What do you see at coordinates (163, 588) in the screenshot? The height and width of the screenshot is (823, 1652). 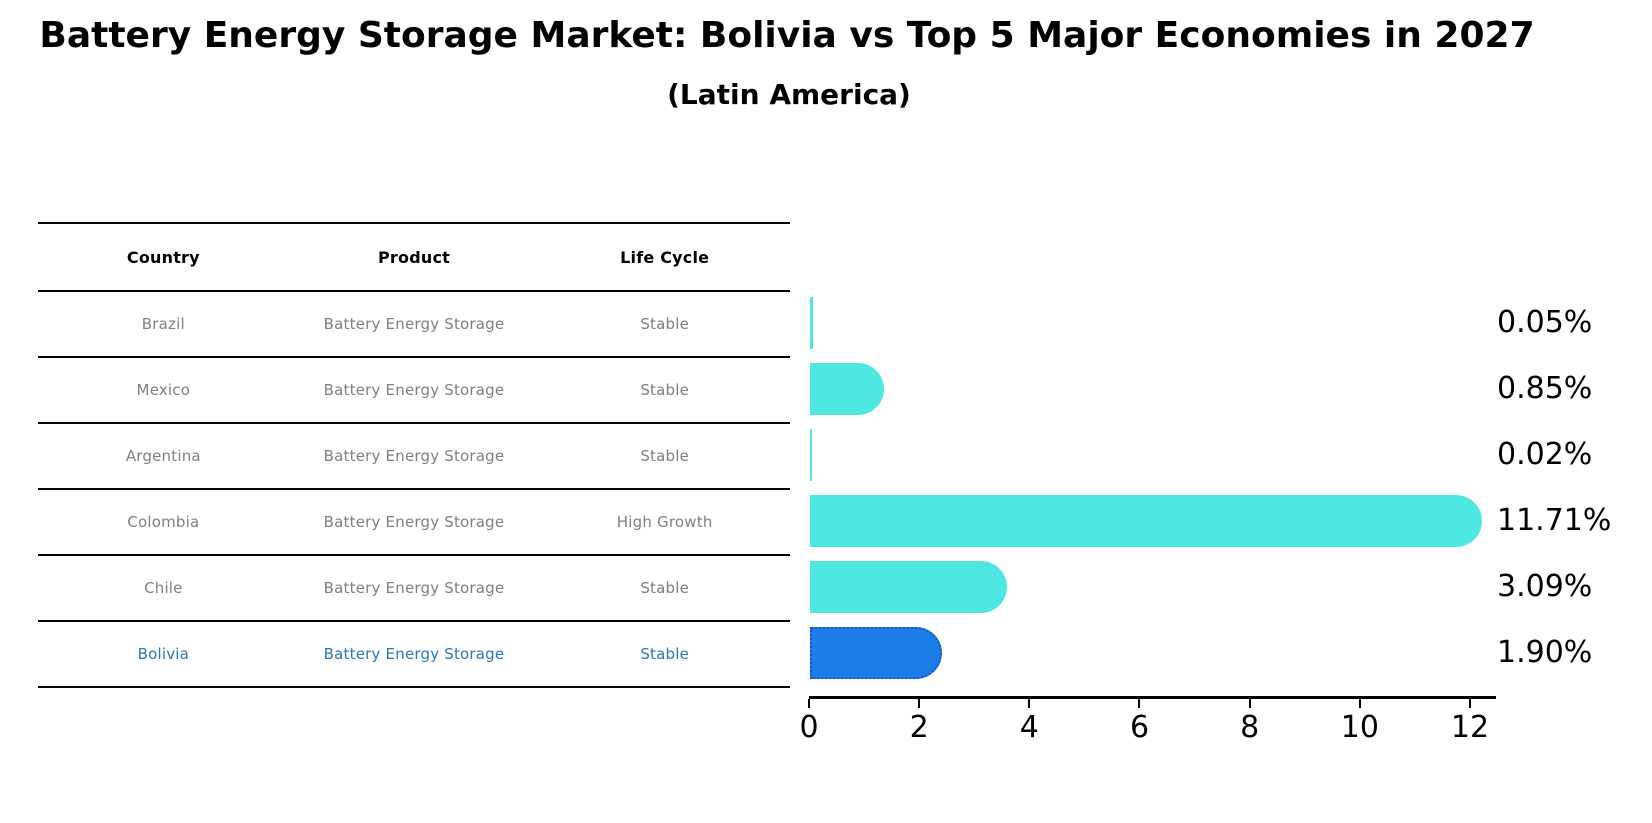 I see `country-cell: Chile` at bounding box center [163, 588].